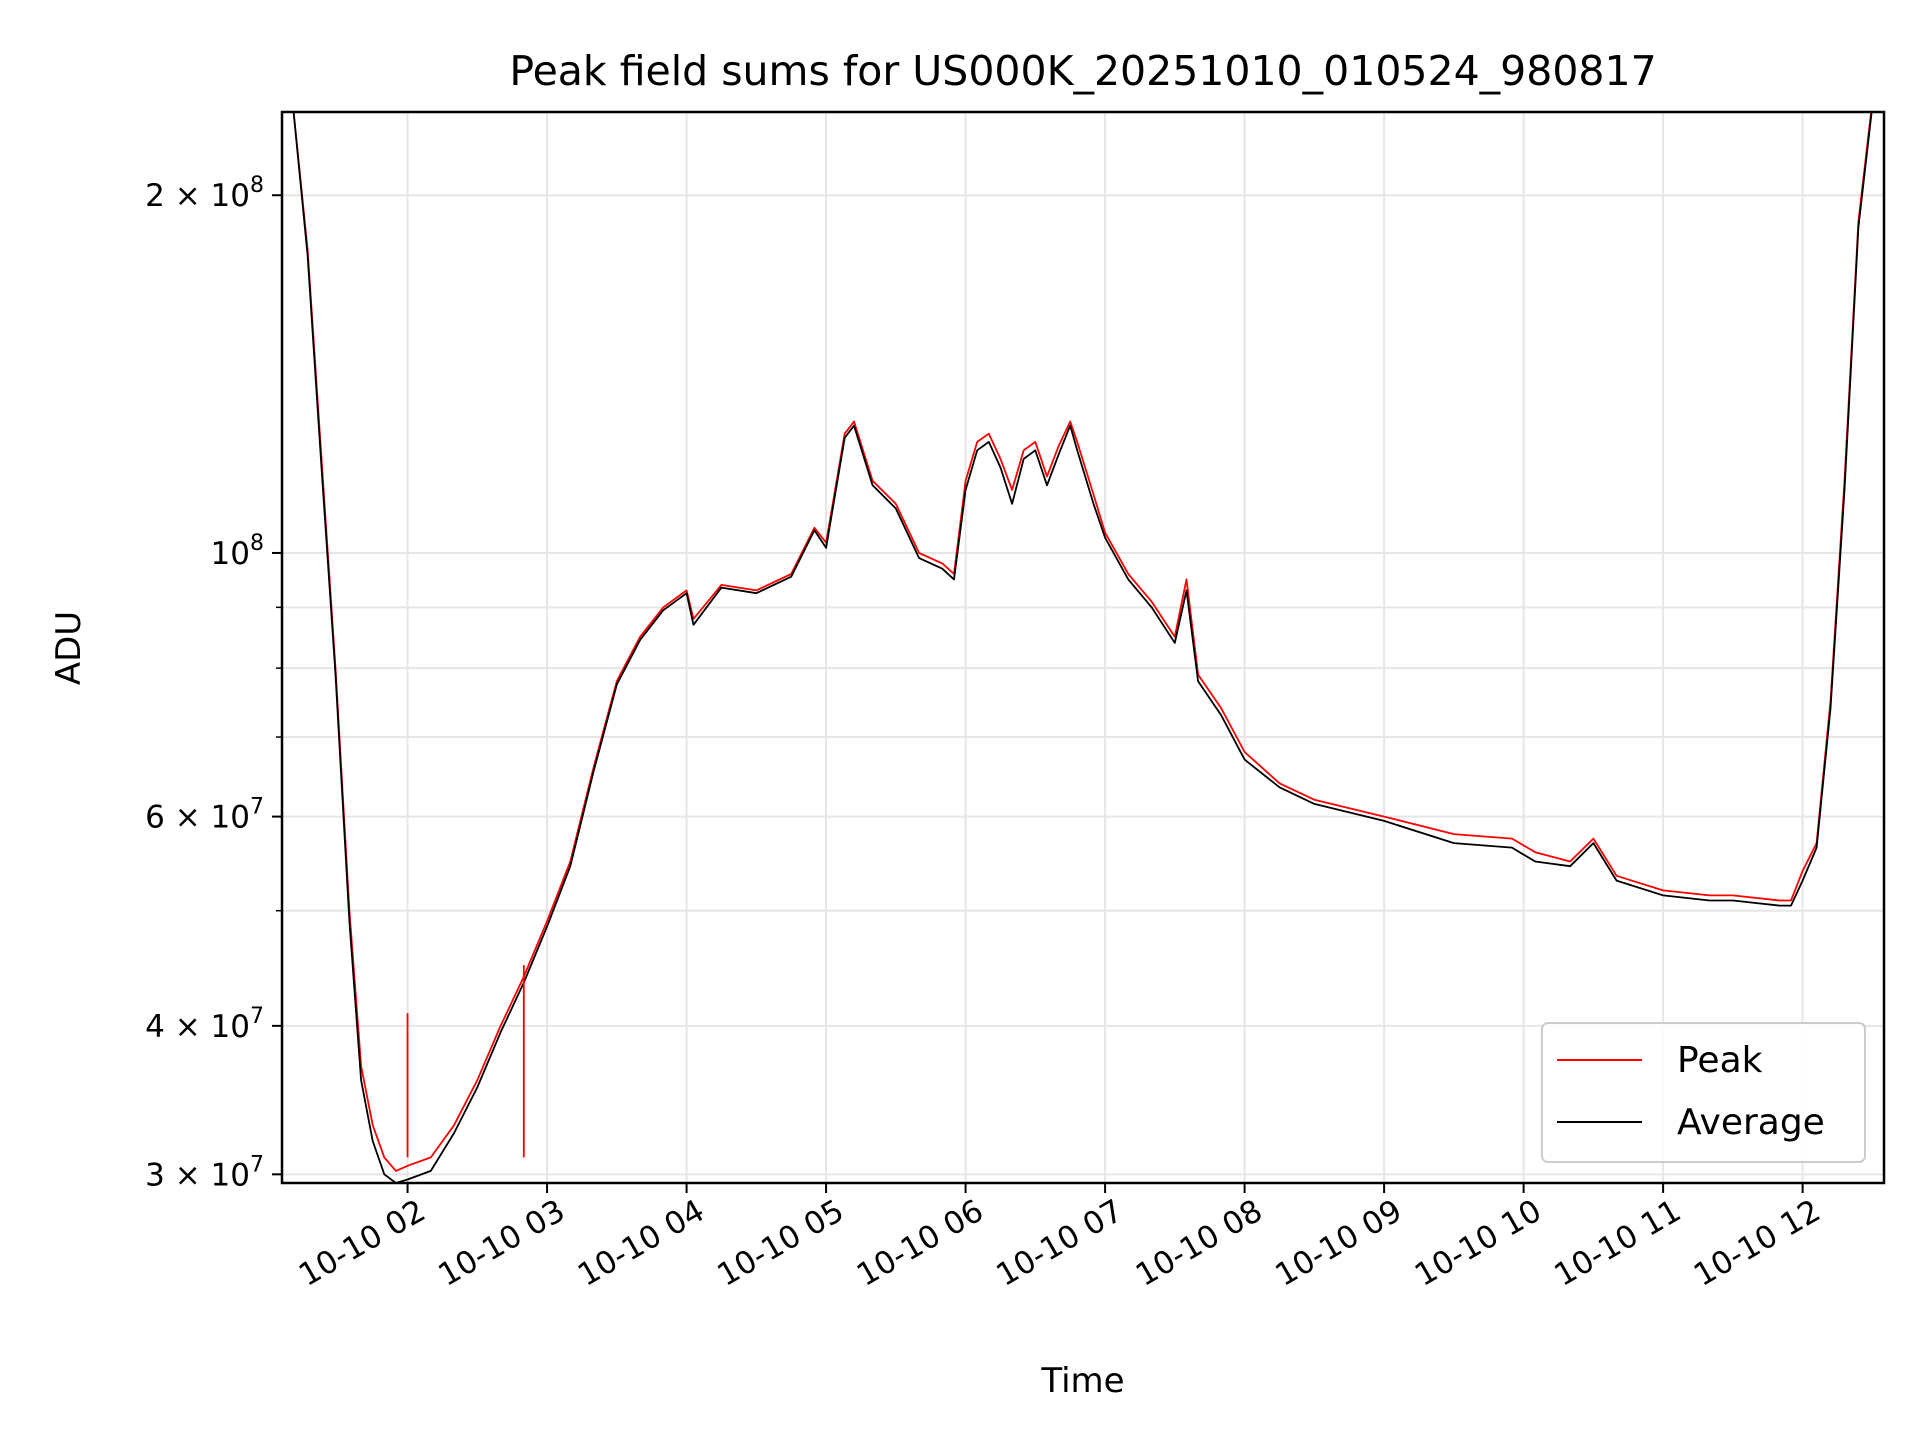  Describe the element at coordinates (1720, 1060) in the screenshot. I see `legend-label-peak: Peak` at that location.